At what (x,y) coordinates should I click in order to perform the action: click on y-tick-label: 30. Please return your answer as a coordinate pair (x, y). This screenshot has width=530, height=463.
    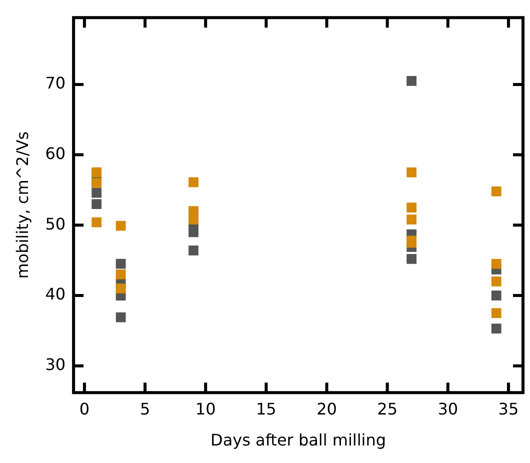
    Looking at the image, I should click on (55, 364).